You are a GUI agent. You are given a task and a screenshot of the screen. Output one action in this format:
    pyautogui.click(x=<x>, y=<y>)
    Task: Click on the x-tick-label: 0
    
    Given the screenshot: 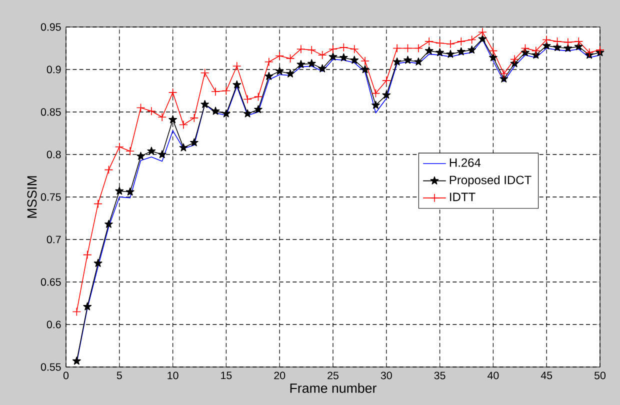 What is the action you would take?
    pyautogui.click(x=66, y=376)
    